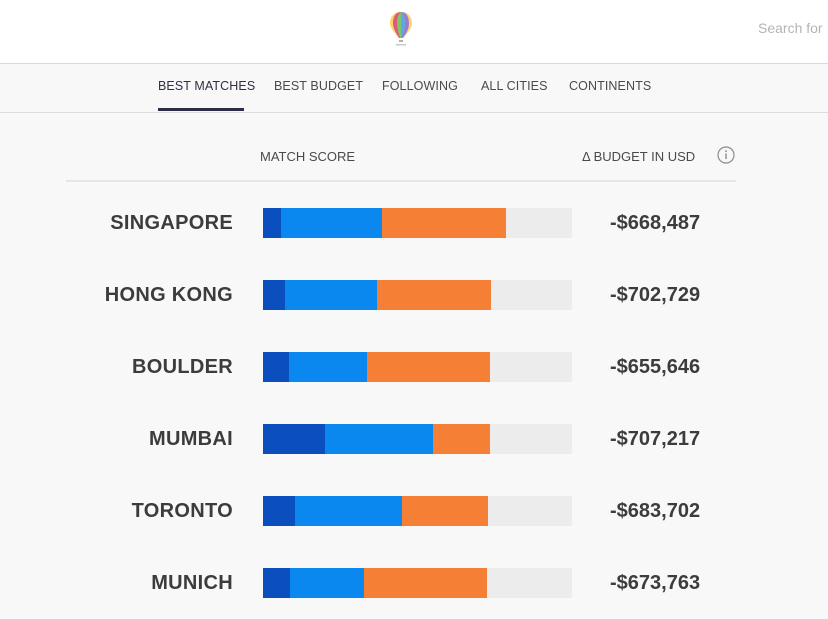 The height and width of the screenshot is (619, 828). I want to click on city-row: MUMBAI -$707,217, so click(414, 440).